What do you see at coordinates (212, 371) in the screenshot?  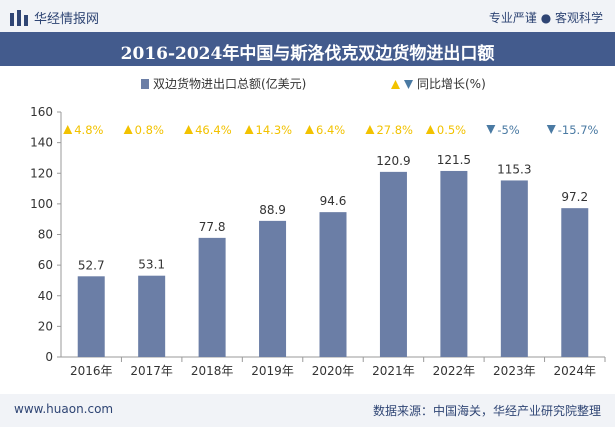 I see `x-tick-label: 2018年` at bounding box center [212, 371].